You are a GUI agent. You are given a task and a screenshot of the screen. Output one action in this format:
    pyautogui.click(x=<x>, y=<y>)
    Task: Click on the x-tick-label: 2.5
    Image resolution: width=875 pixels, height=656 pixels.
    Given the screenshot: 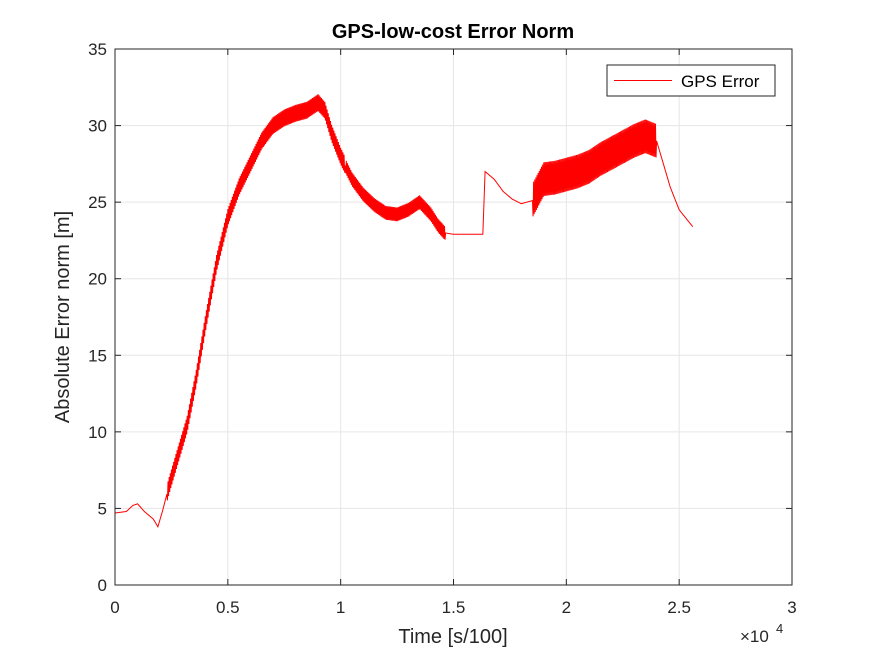 What is the action you would take?
    pyautogui.click(x=679, y=607)
    